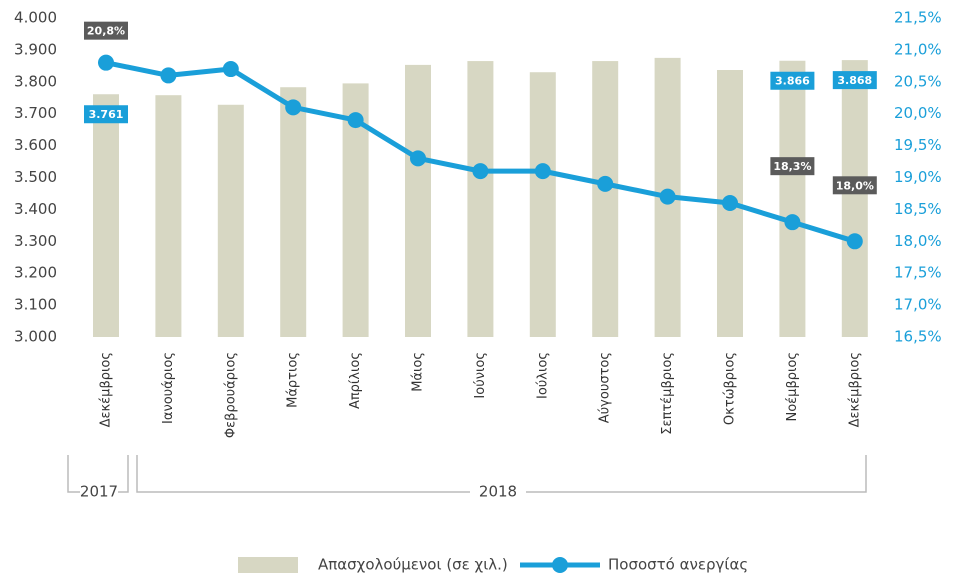  I want to click on bar-value-label: 3.868, so click(854, 80).